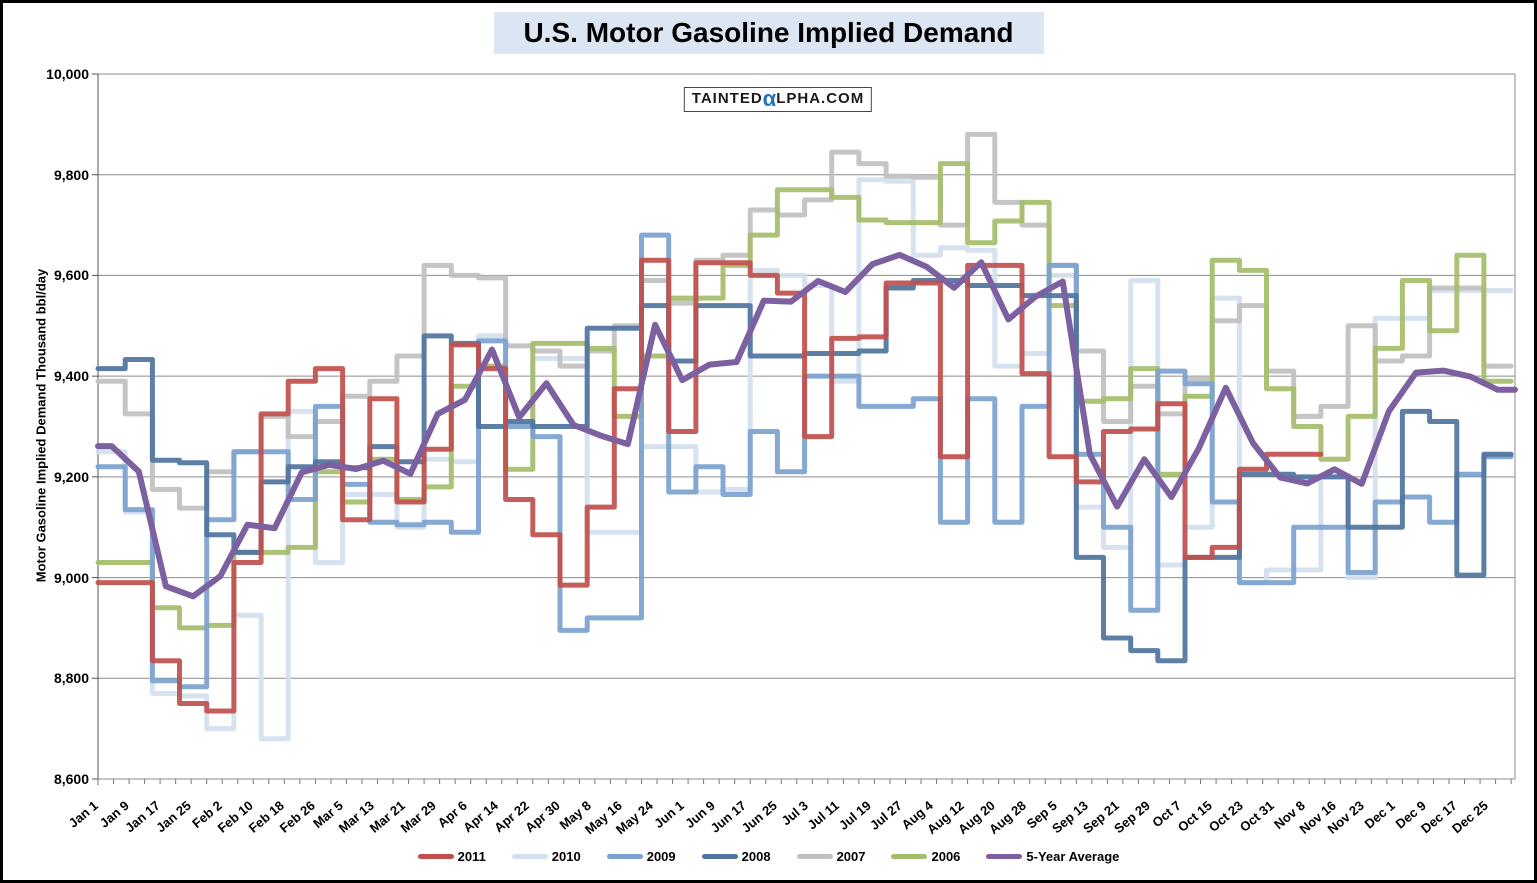 This screenshot has width=1537, height=883. What do you see at coordinates (661, 856) in the screenshot?
I see `legend-label: 2009` at bounding box center [661, 856].